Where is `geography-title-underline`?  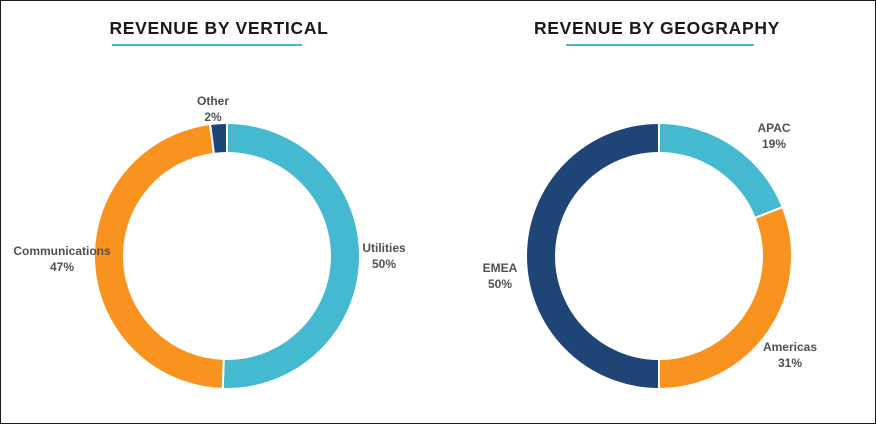 geography-title-underline is located at coordinates (660, 45).